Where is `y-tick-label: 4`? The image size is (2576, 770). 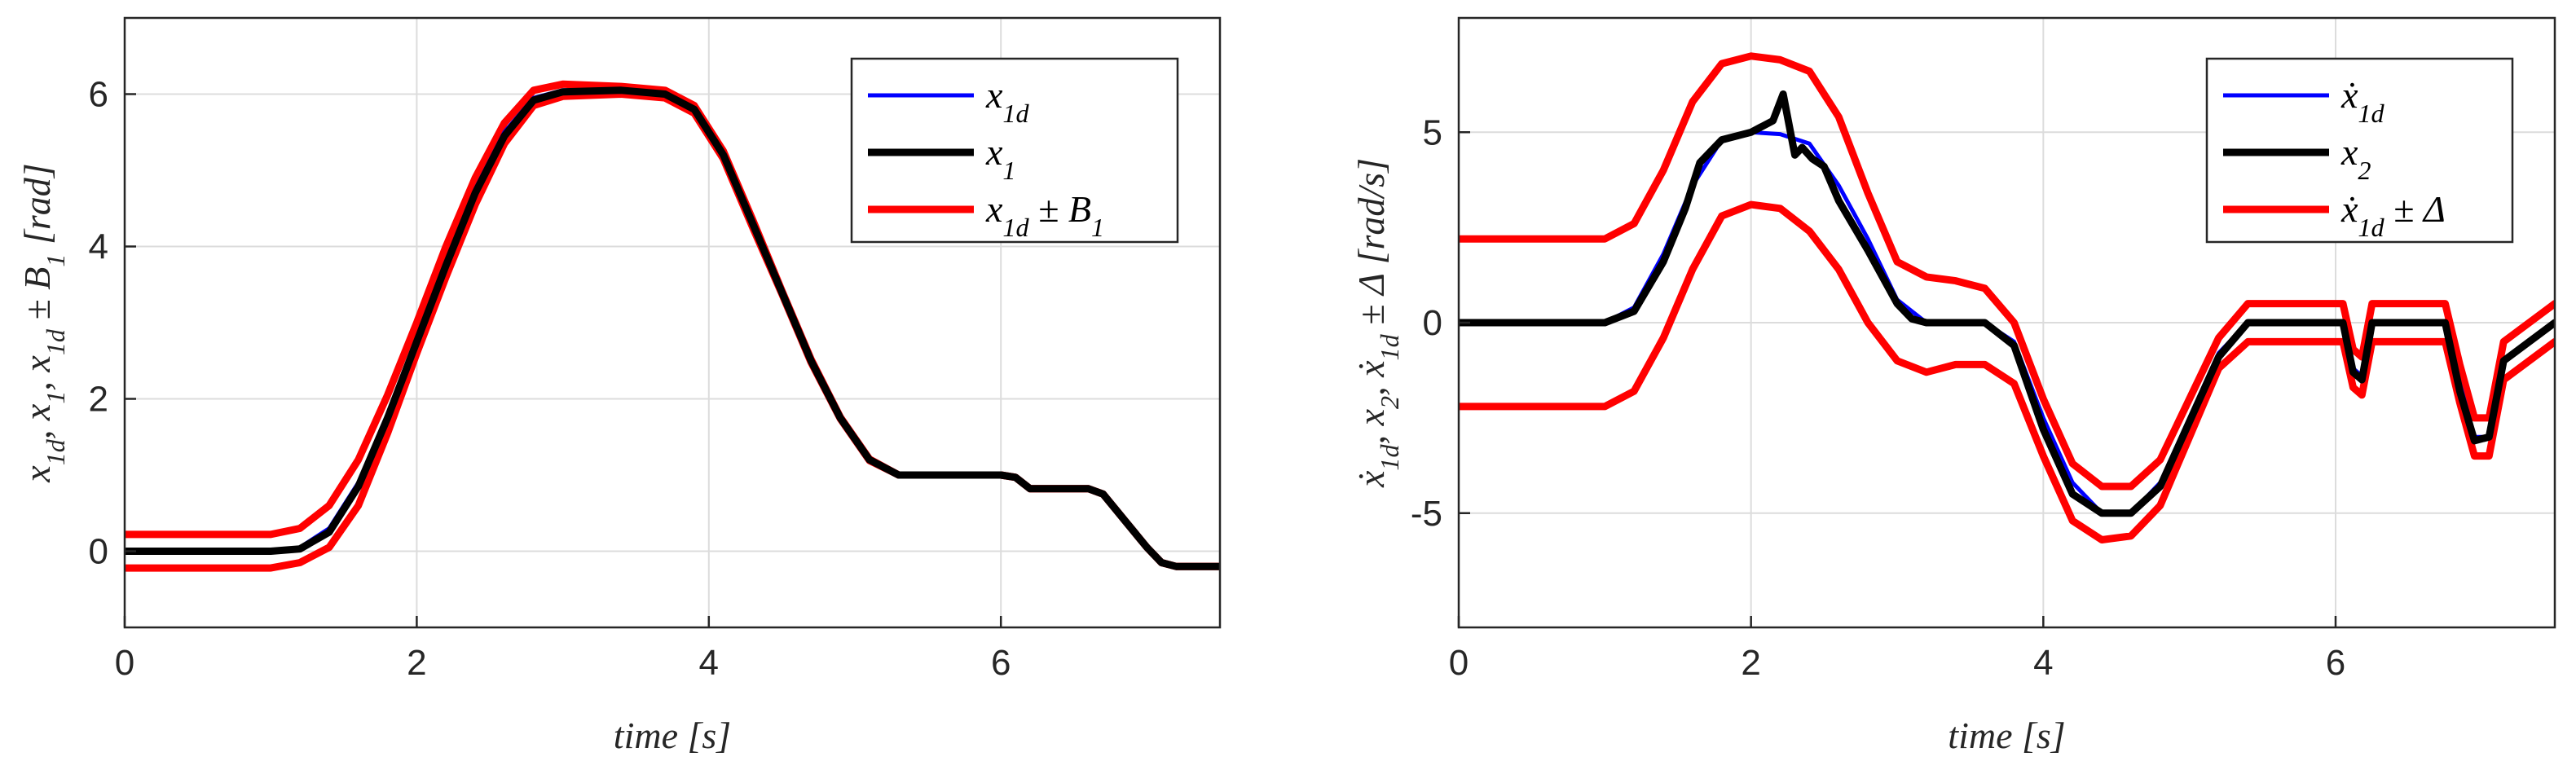 y-tick-label: 4 is located at coordinates (99, 247).